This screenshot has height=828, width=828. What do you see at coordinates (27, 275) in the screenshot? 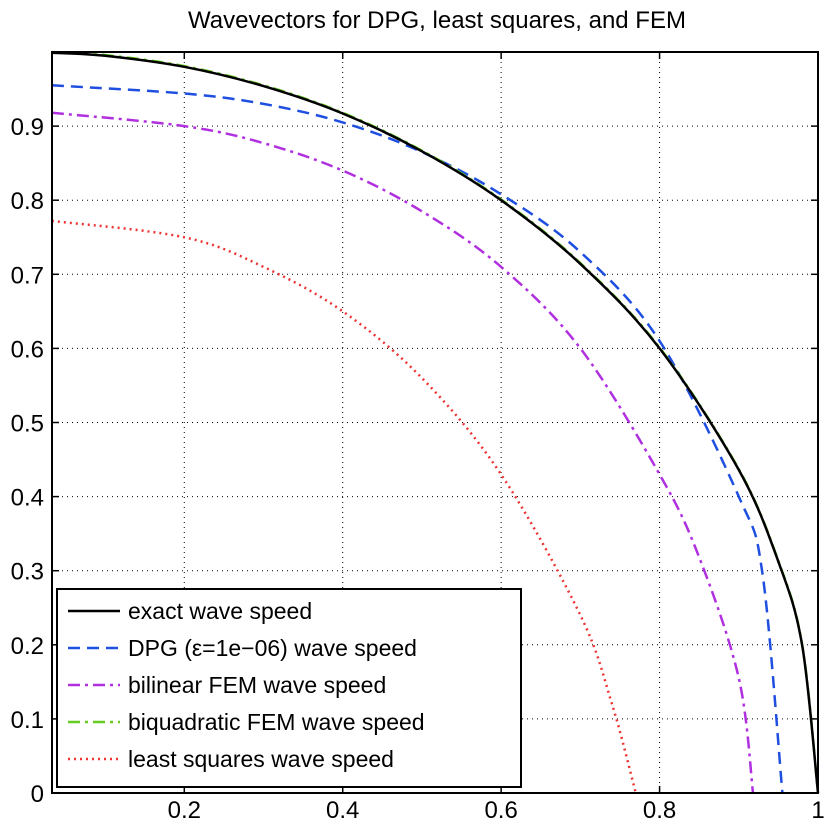
I see `y-tick-label: 0.7` at bounding box center [27, 275].